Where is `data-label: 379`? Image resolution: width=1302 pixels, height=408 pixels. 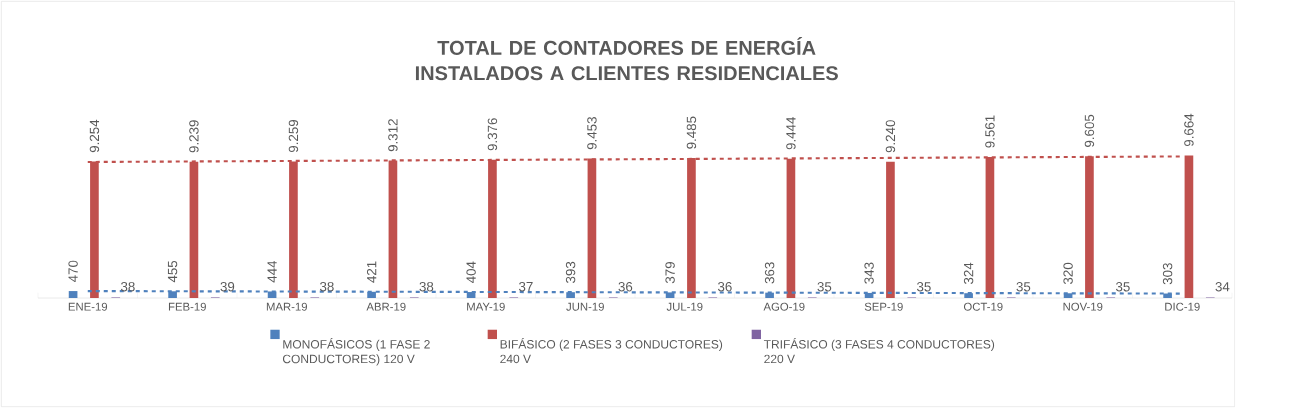 data-label: 379 is located at coordinates (670, 273).